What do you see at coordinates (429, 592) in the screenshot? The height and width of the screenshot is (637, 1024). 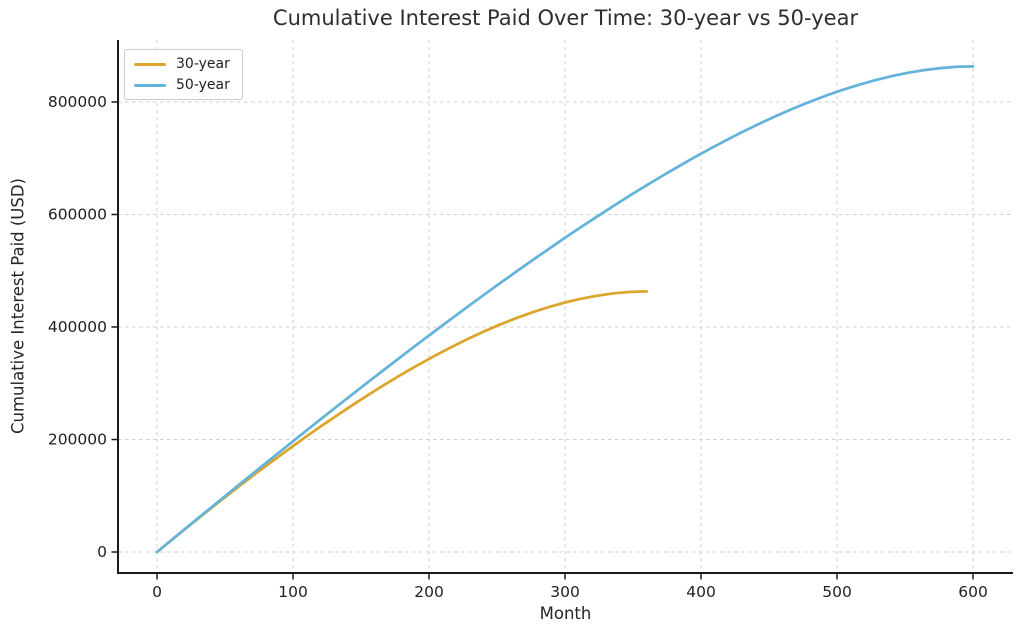 I see `x-tick-label: 200` at bounding box center [429, 592].